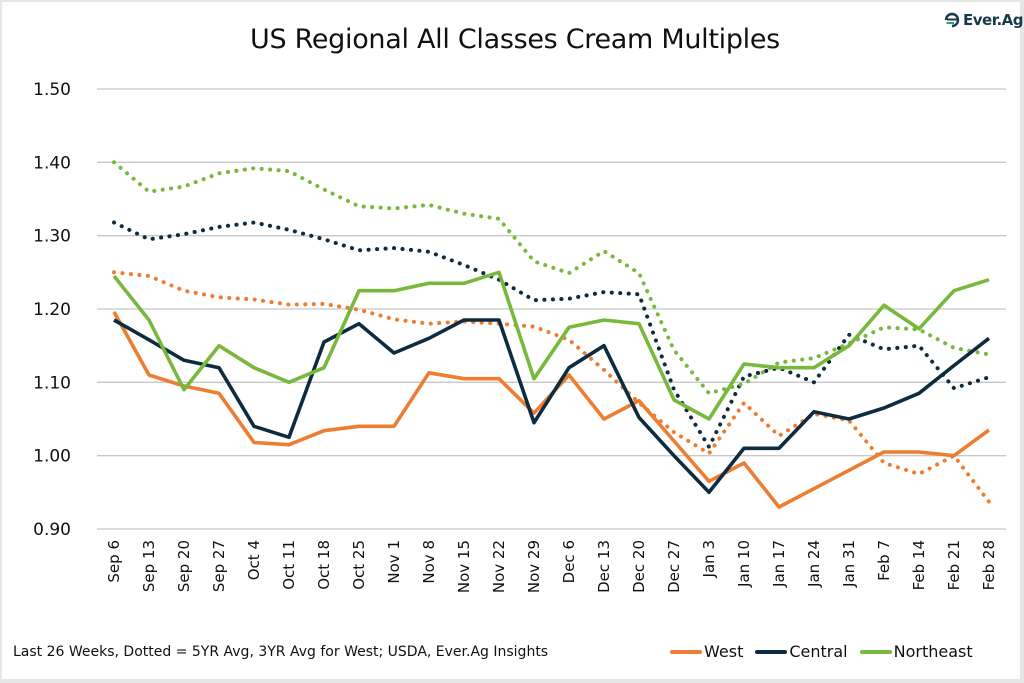 Image resolution: width=1024 pixels, height=683 pixels. I want to click on legend-item-northeast: Northeast, so click(916, 651).